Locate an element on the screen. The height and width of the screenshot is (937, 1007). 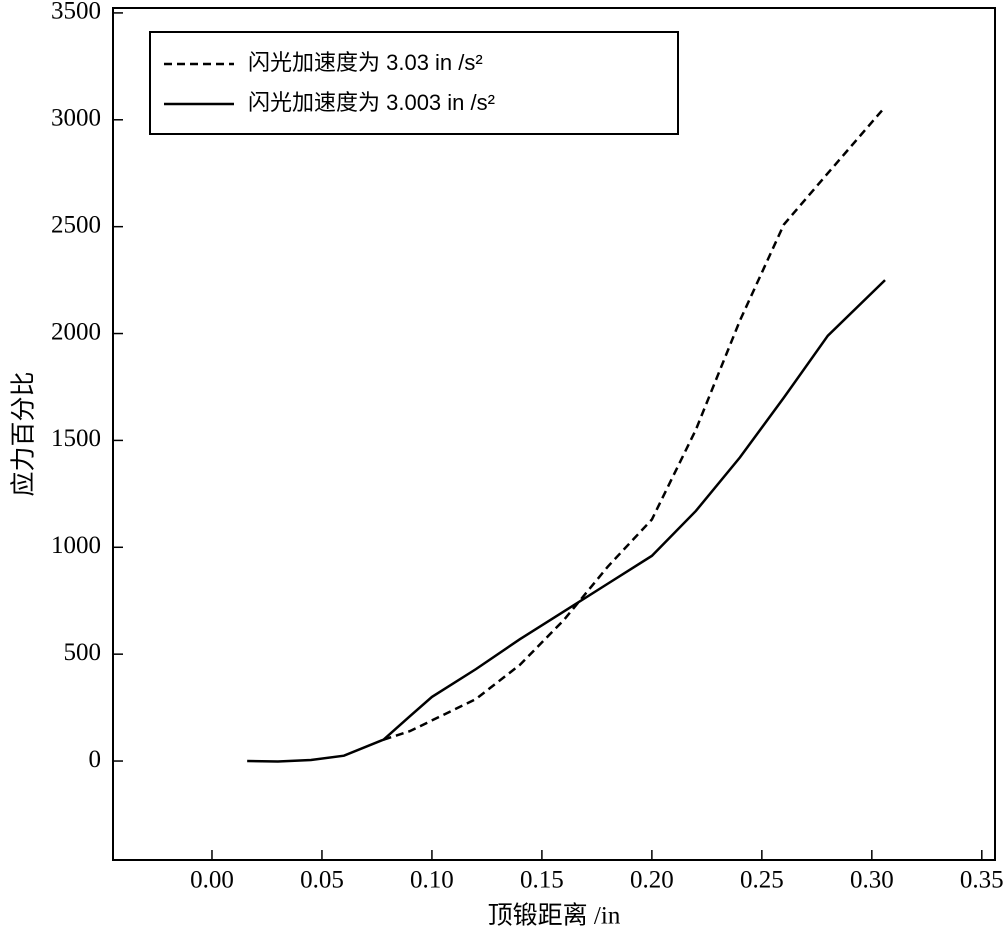
y-axis-label: 应力百分比 is located at coordinates (24, 433).